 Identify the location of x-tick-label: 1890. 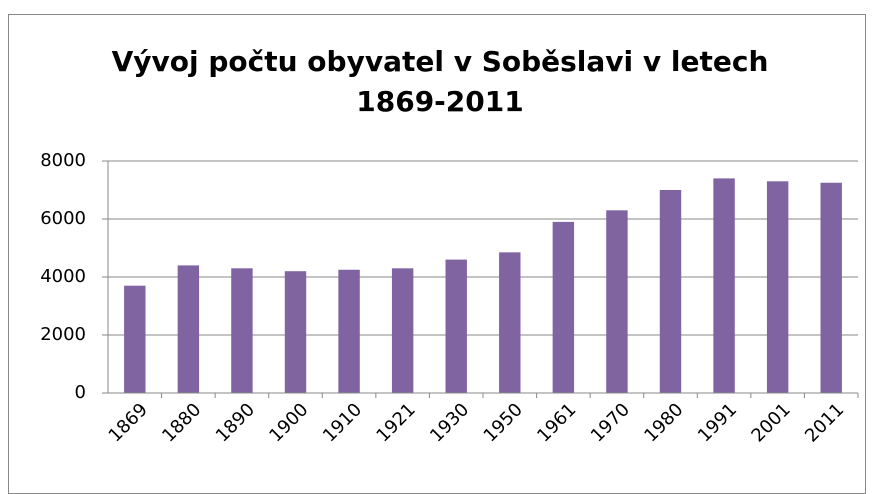
(235, 422).